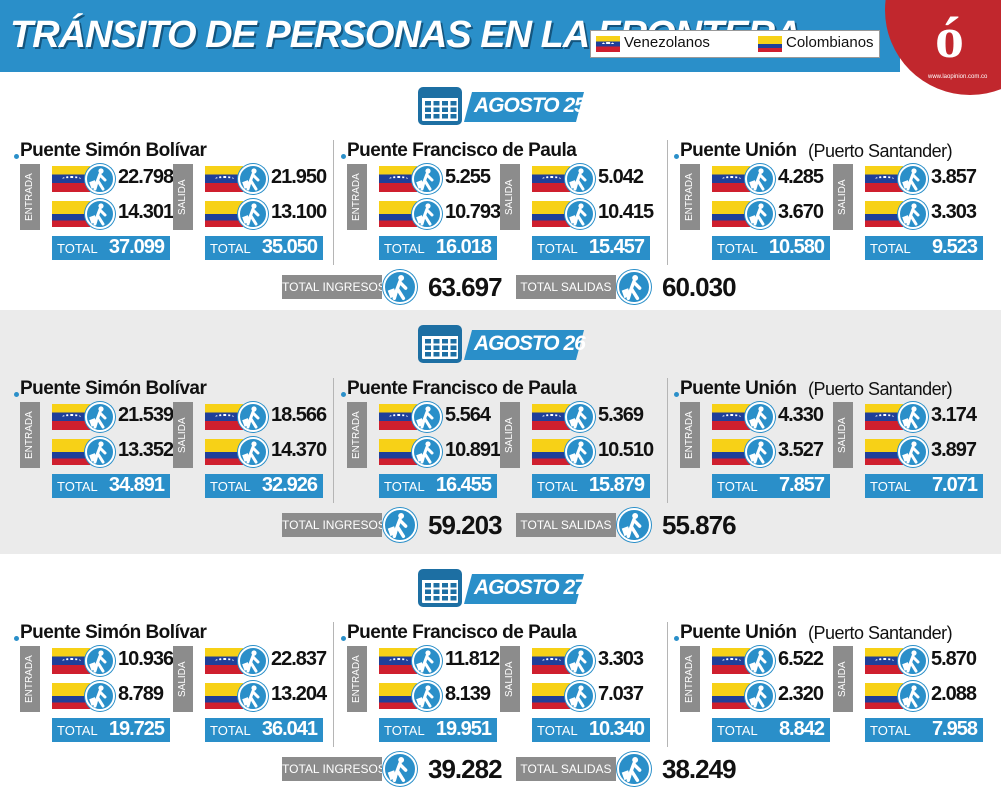 This screenshot has height=812, width=1001. I want to click on total-value: 16.455, so click(463, 485).